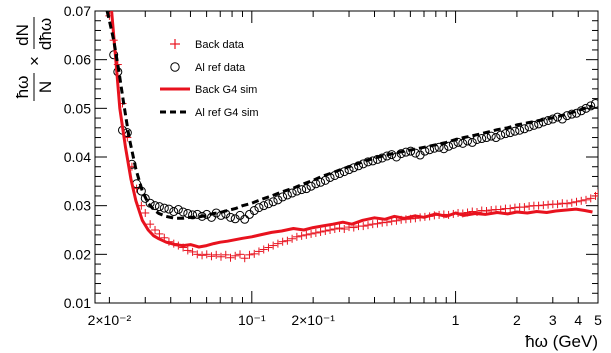 This screenshot has width=611, height=353. What do you see at coordinates (517, 320) in the screenshot?
I see `x-tick-label: 2` at bounding box center [517, 320].